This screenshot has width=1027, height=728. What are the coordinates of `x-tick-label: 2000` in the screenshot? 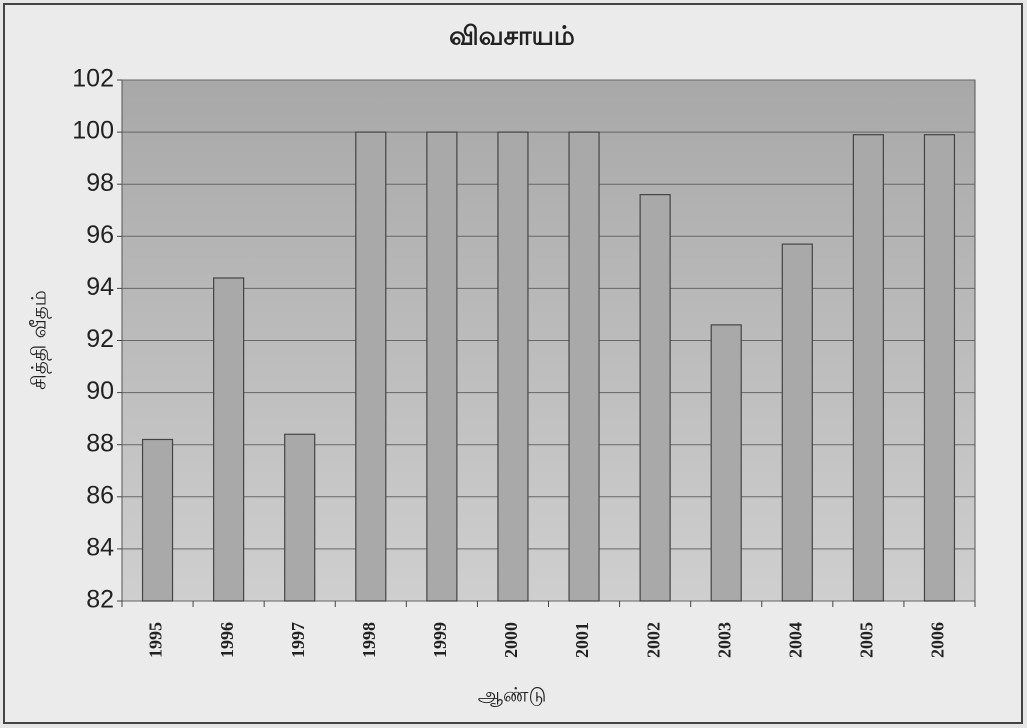 It's located at (511, 640).